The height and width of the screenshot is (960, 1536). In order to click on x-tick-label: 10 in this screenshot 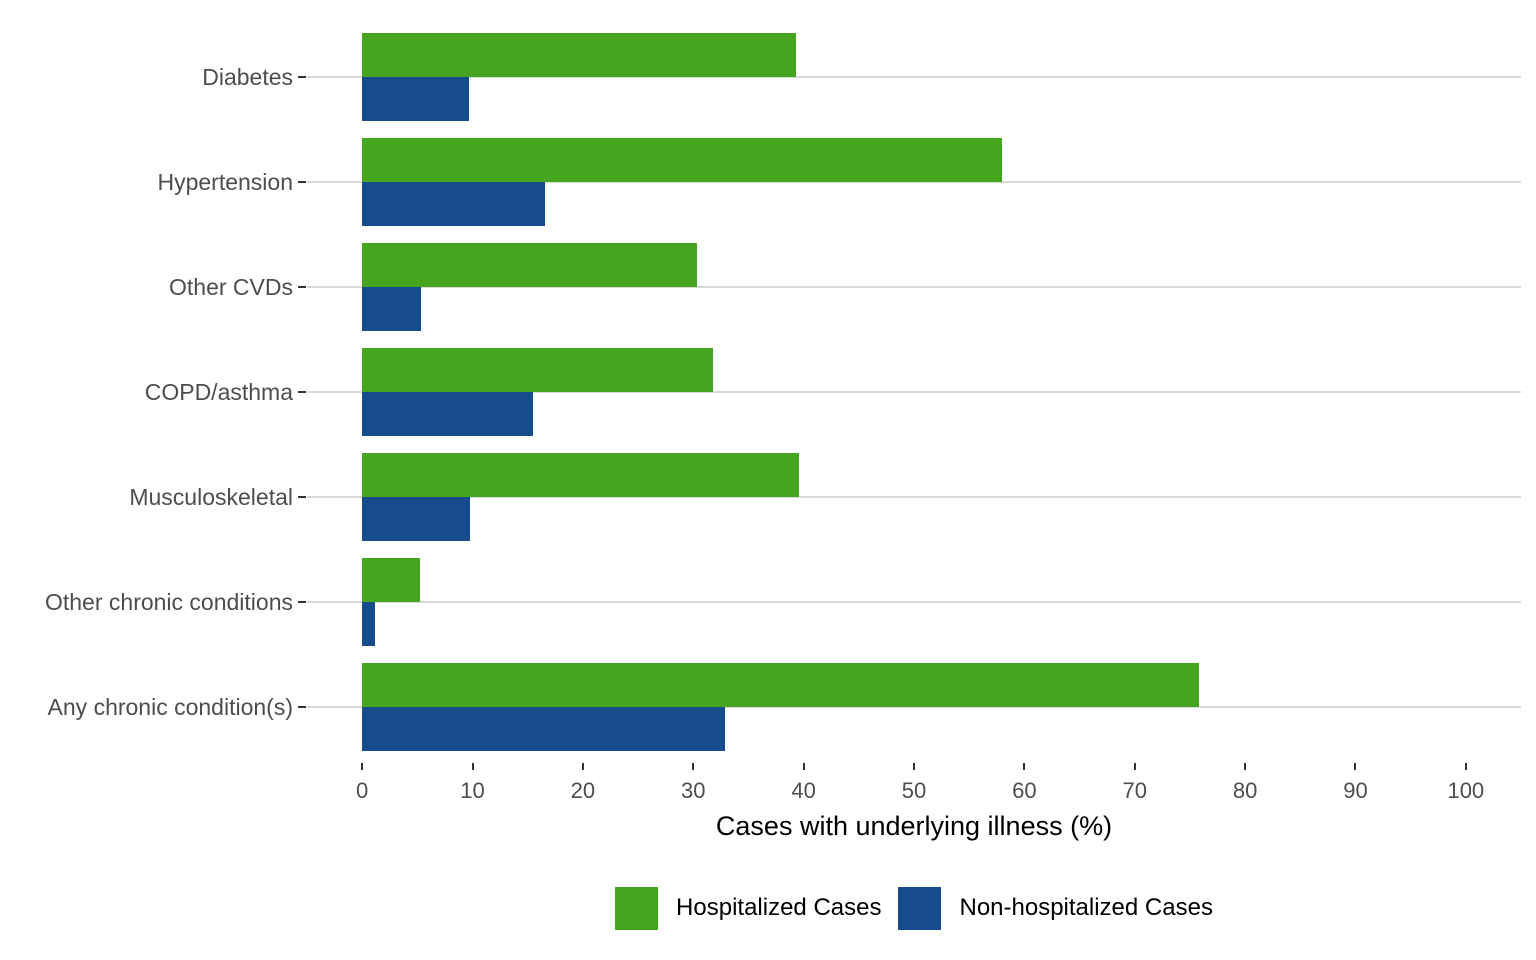, I will do `click(472, 790)`.